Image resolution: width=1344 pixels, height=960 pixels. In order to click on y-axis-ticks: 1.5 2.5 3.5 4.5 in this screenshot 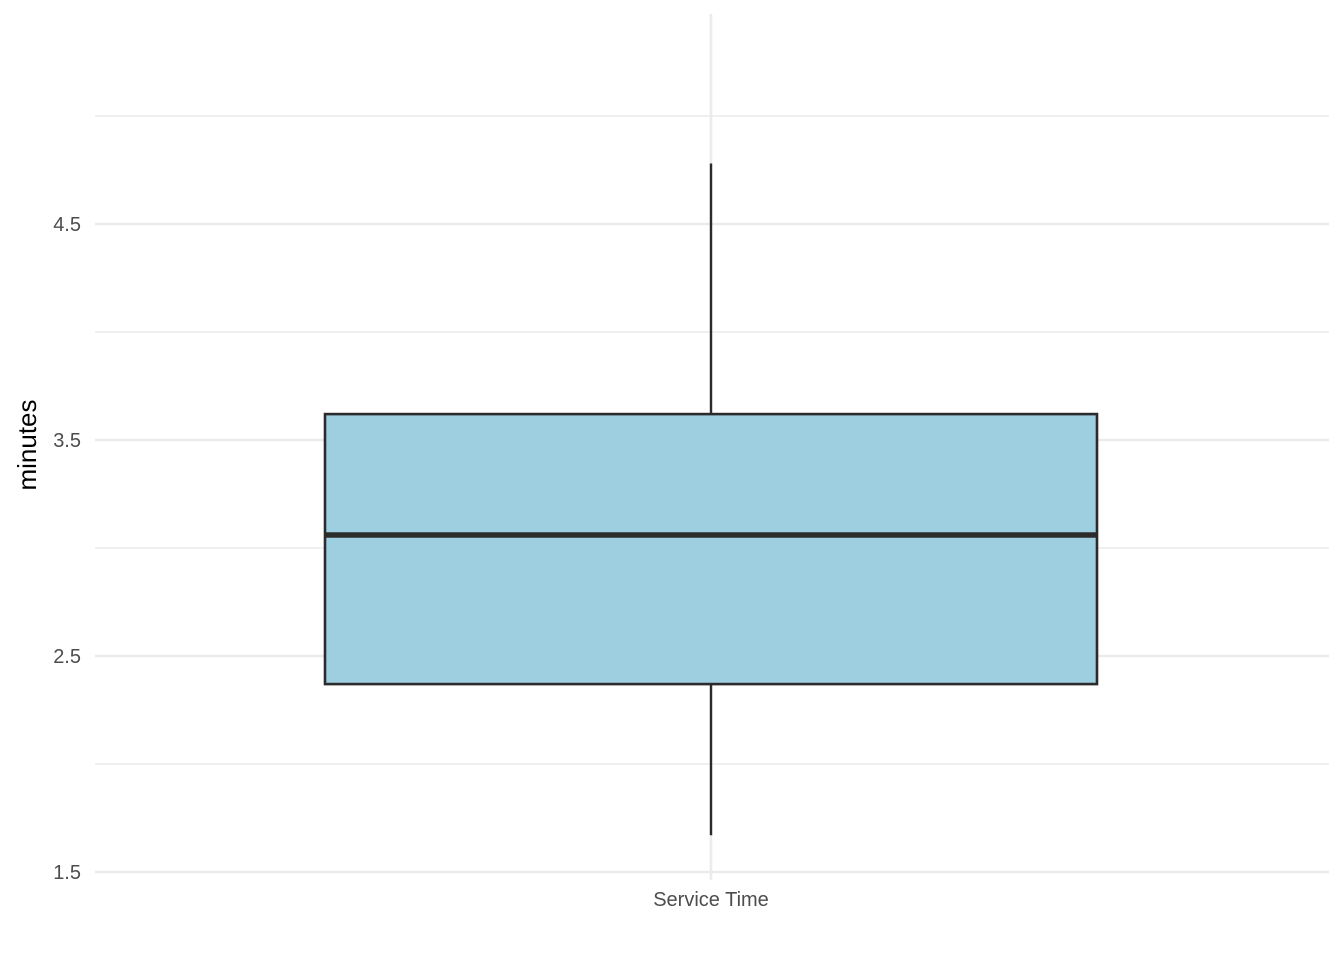, I will do `click(67, 549)`.